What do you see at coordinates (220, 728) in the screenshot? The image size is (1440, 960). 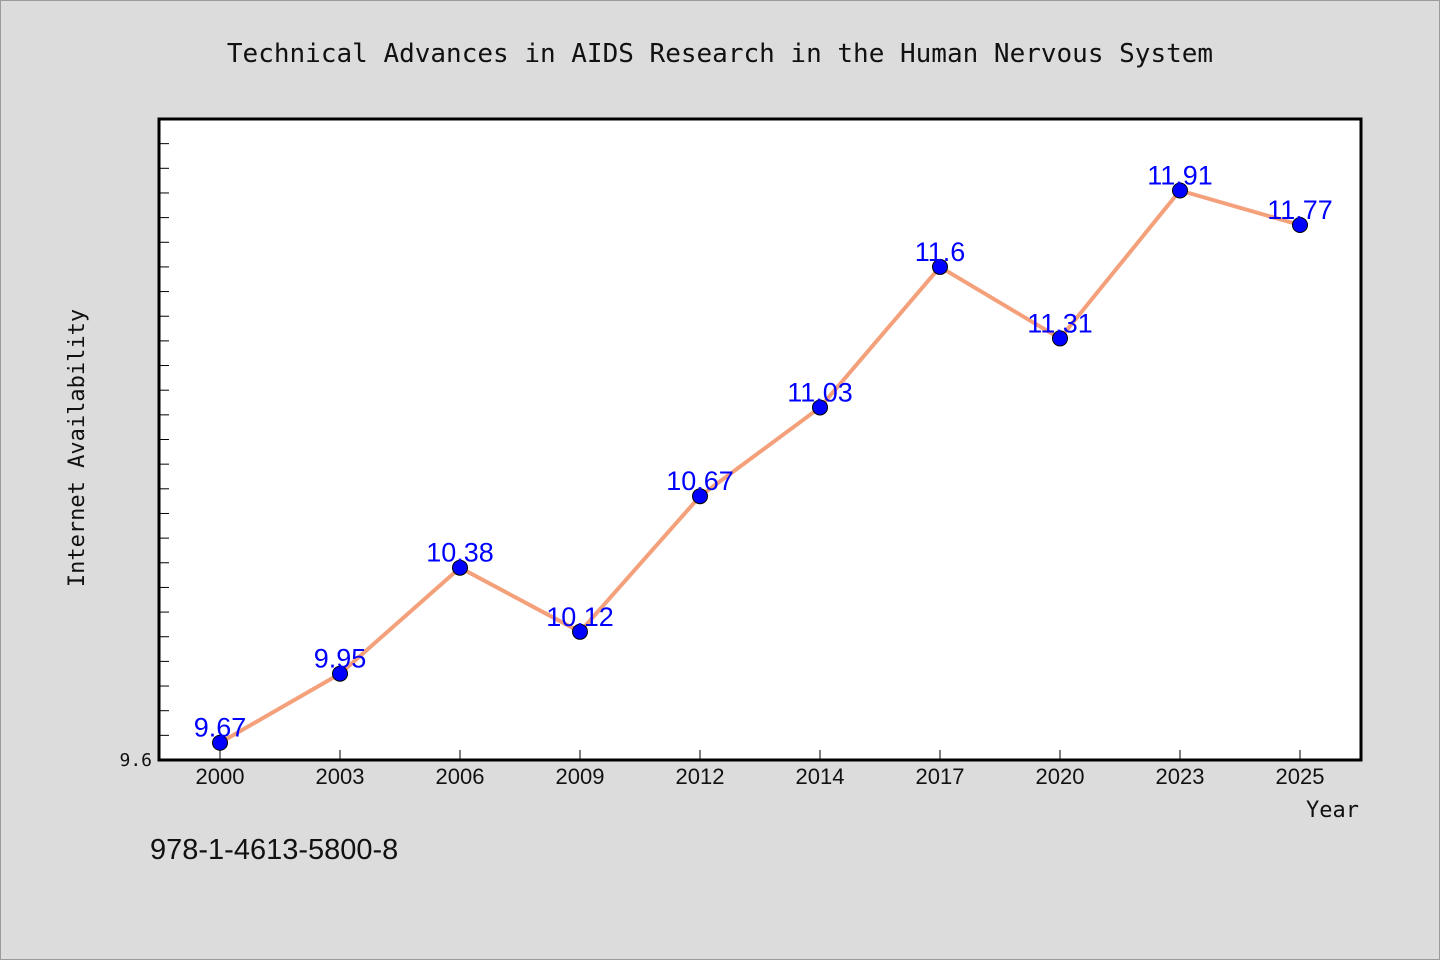 I see `data-label: 9.67` at bounding box center [220, 728].